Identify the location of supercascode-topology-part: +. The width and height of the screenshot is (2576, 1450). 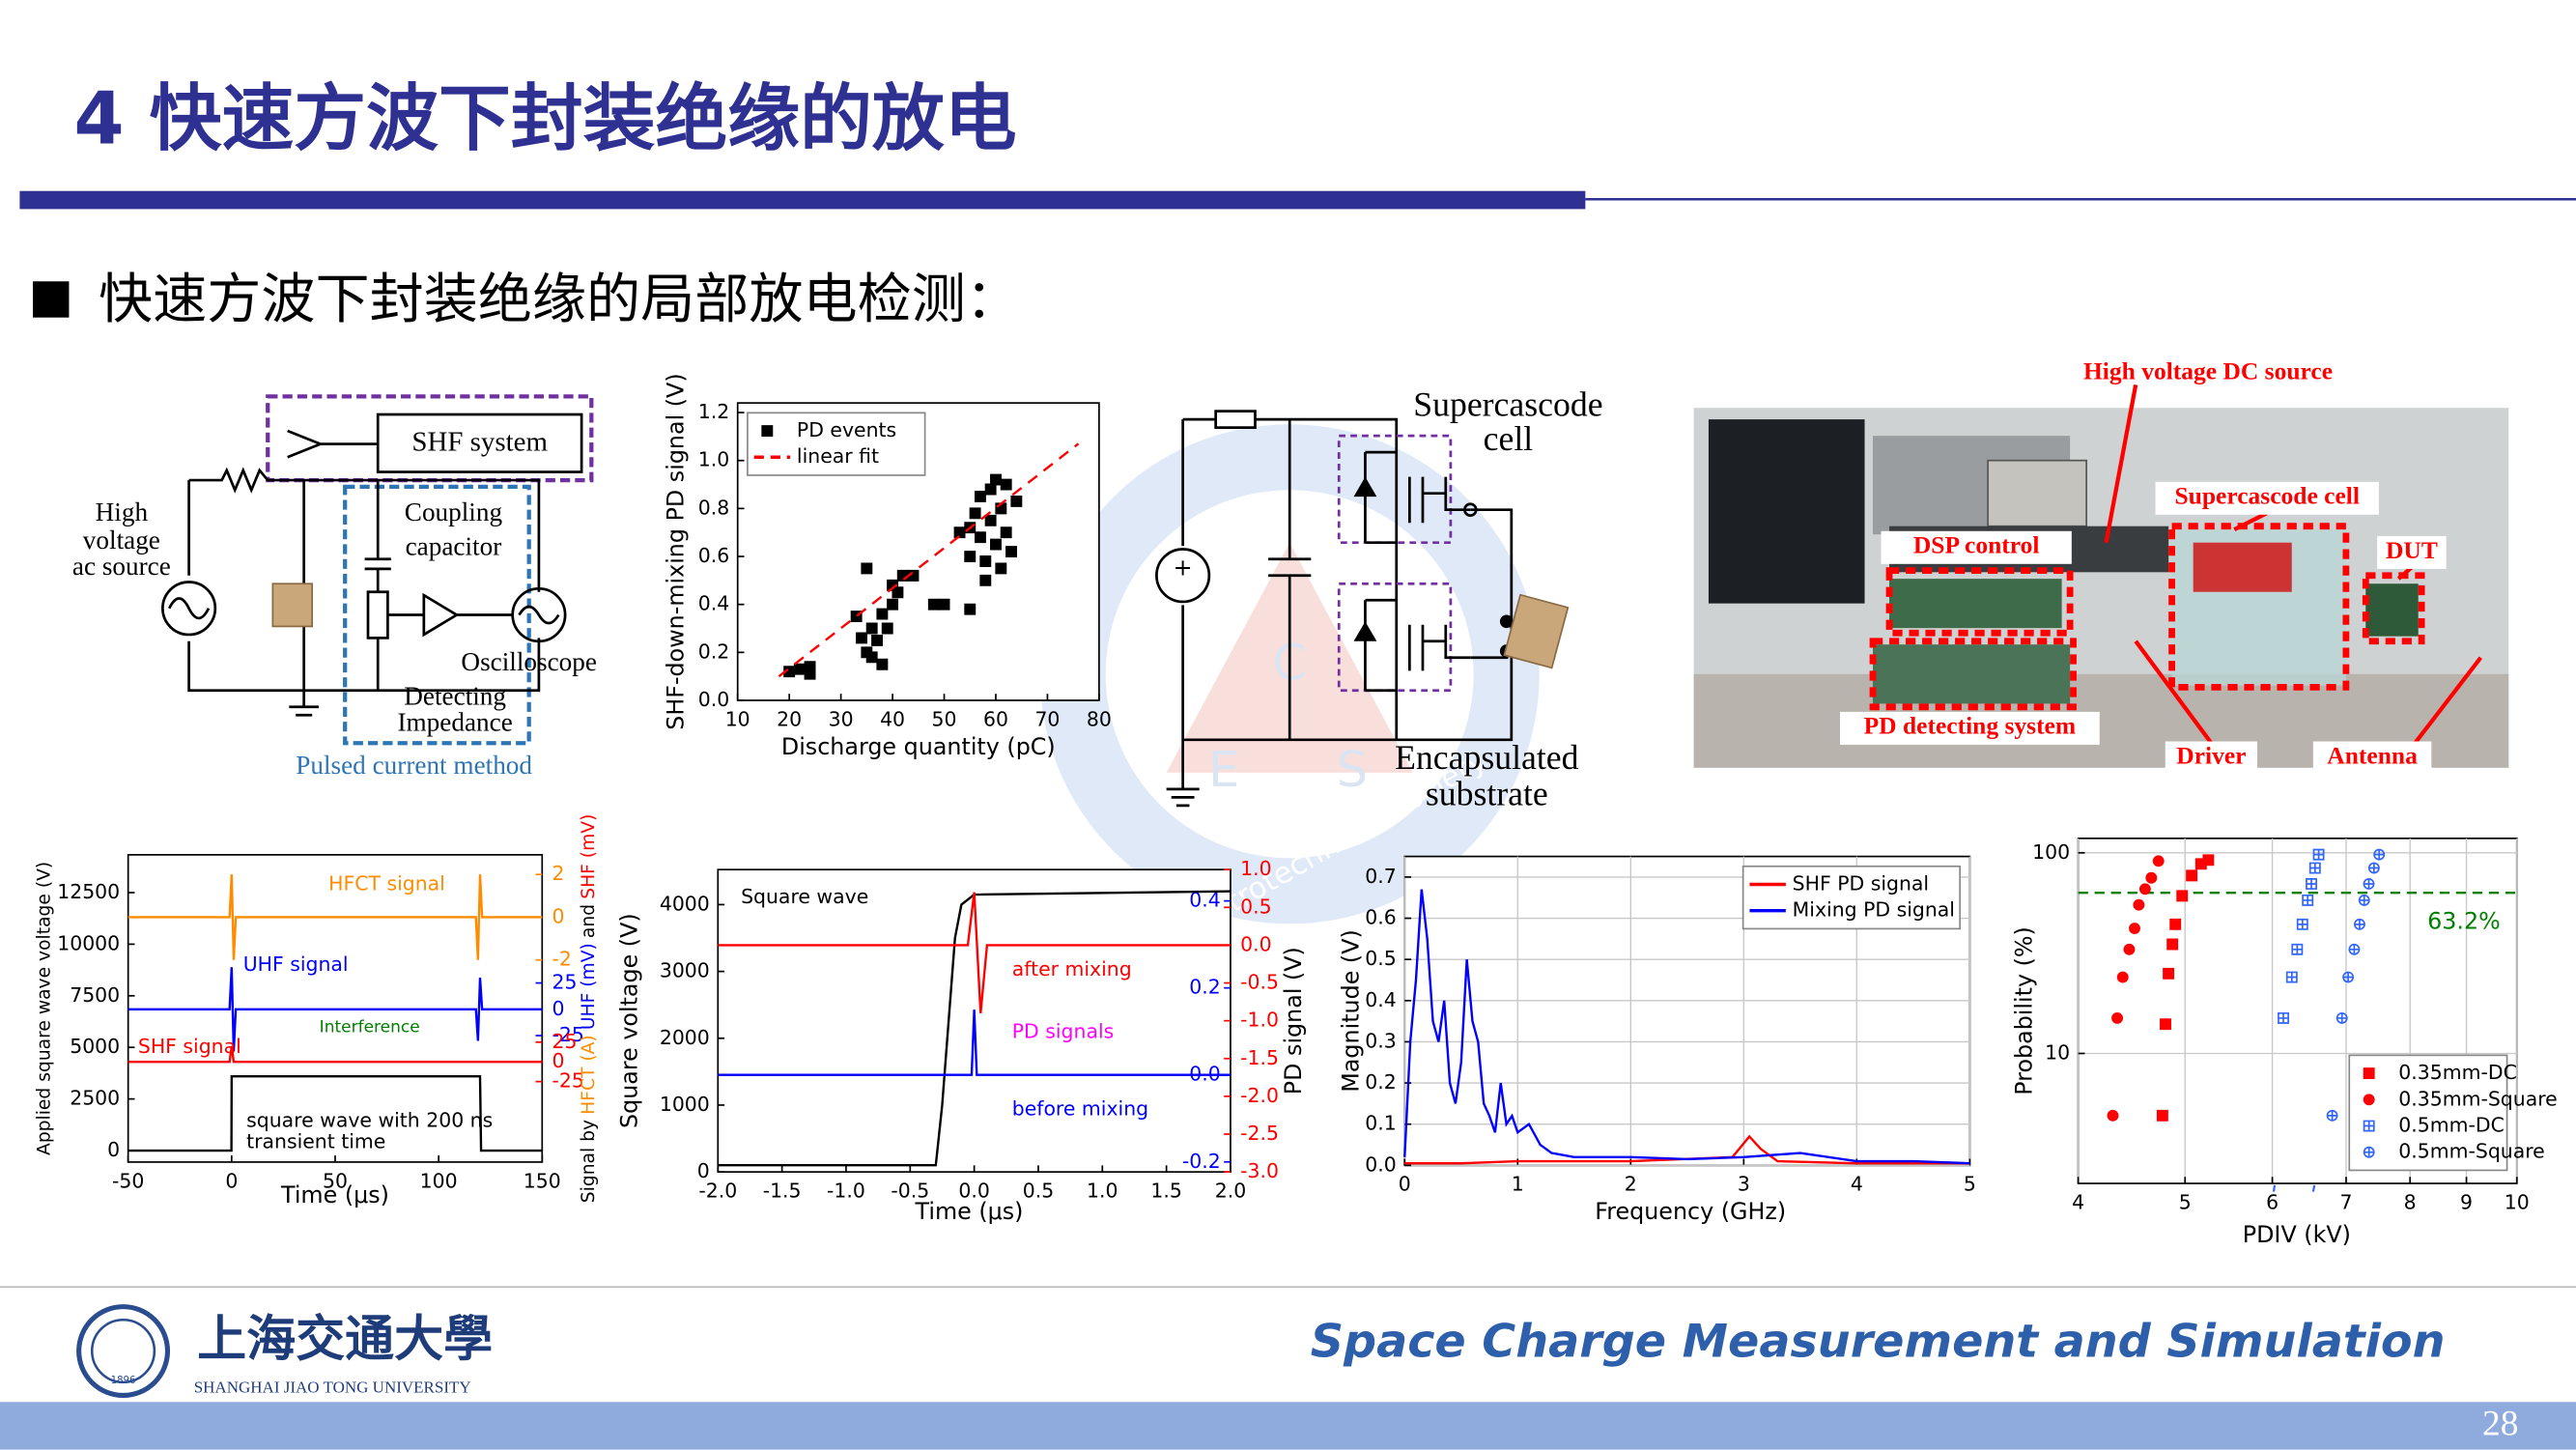
(1183, 568).